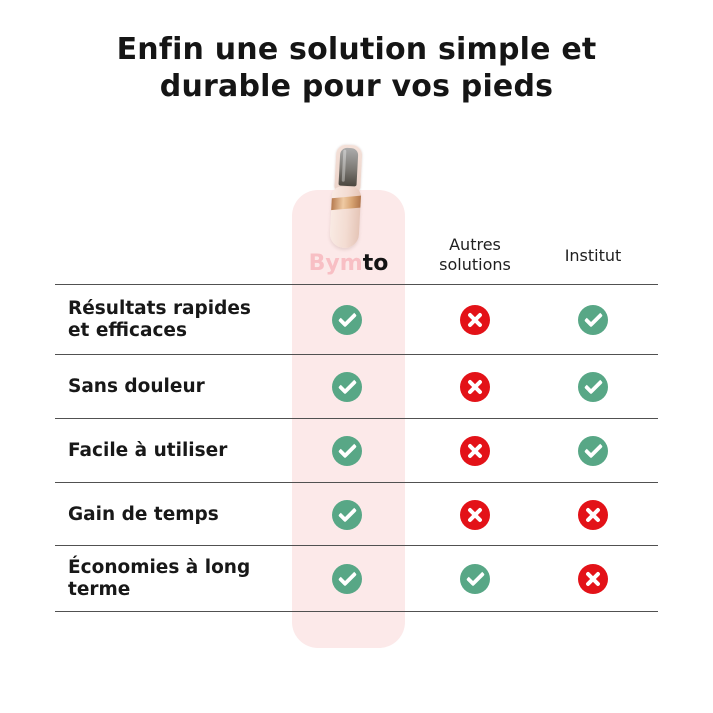  I want to click on row-label: Économies à long terme, so click(159, 578).